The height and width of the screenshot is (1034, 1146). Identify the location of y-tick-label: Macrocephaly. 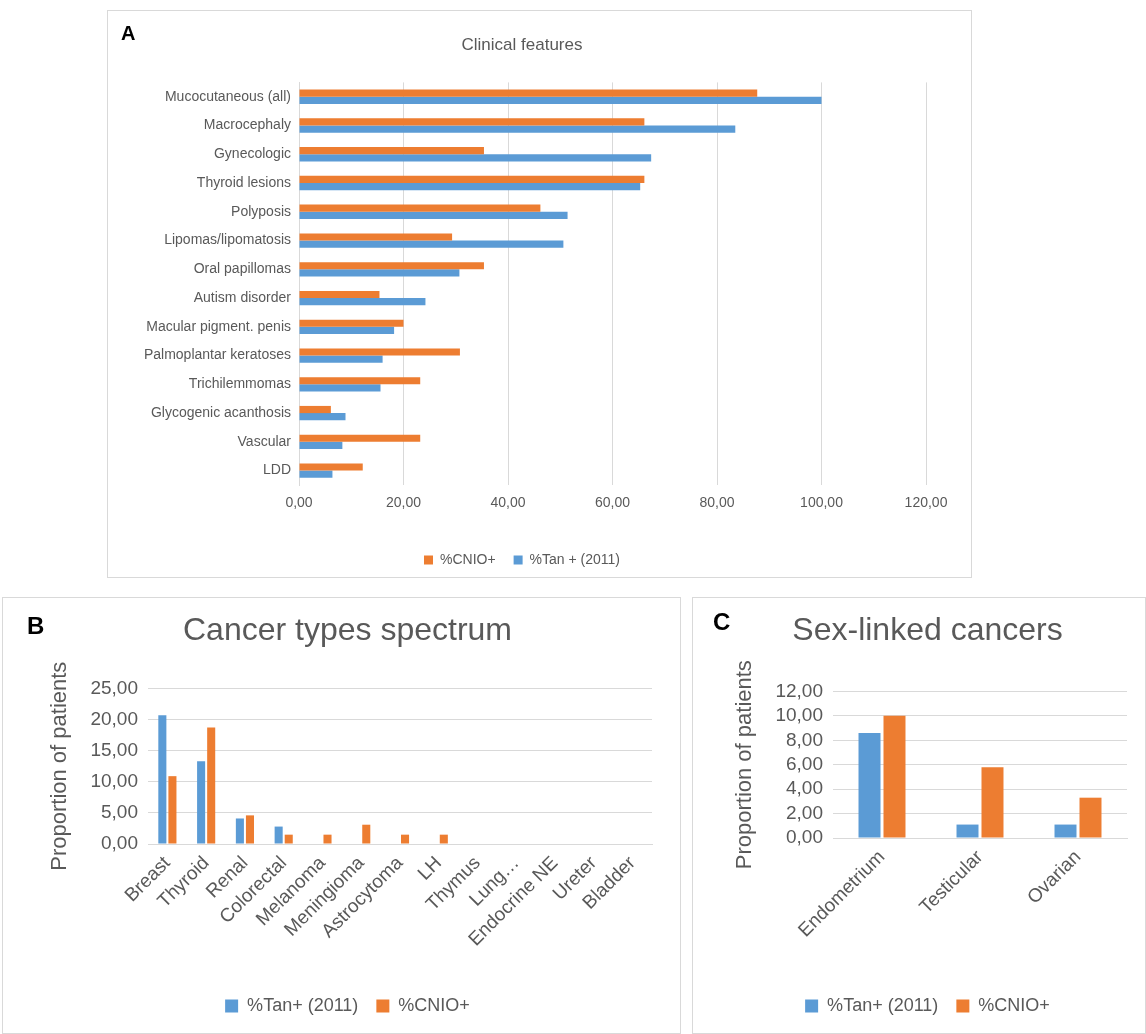
(247, 124).